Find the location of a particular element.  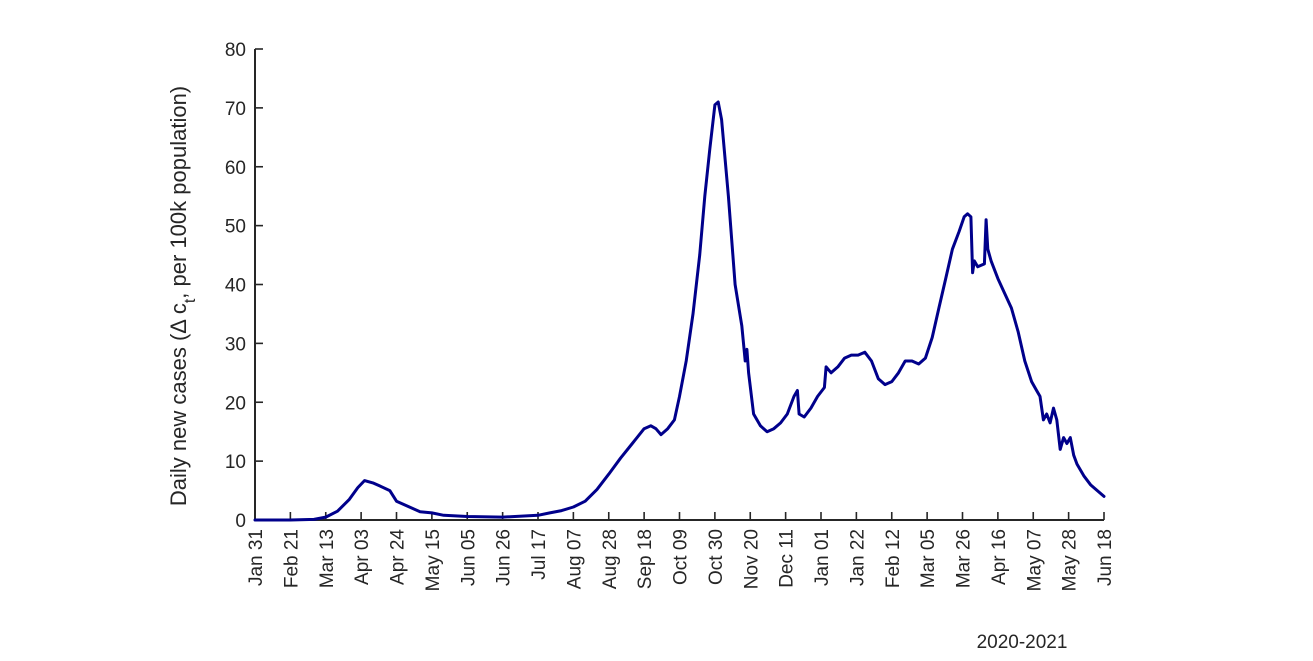

y-axis-label-subscript: t is located at coordinates (190, 300).